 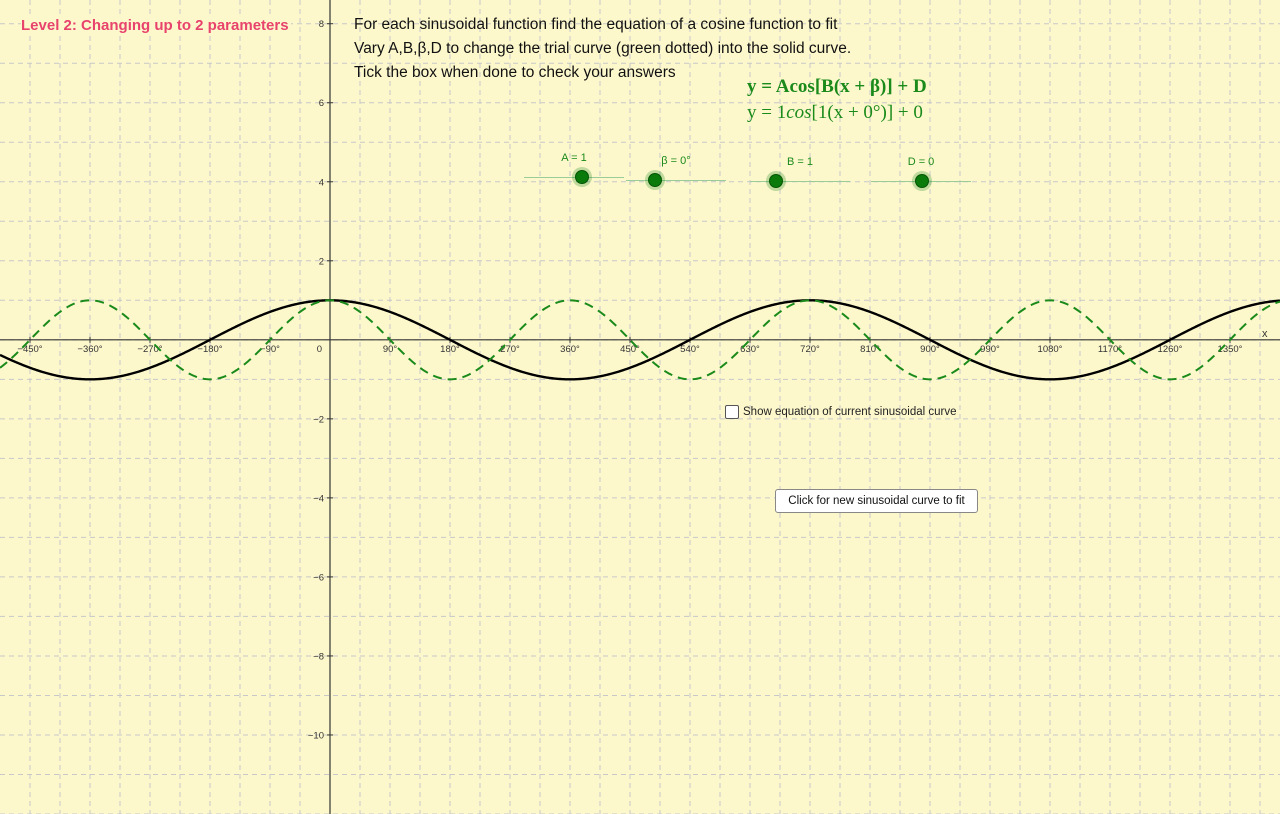 I want to click on y-tick-label: −6, so click(x=318, y=577).